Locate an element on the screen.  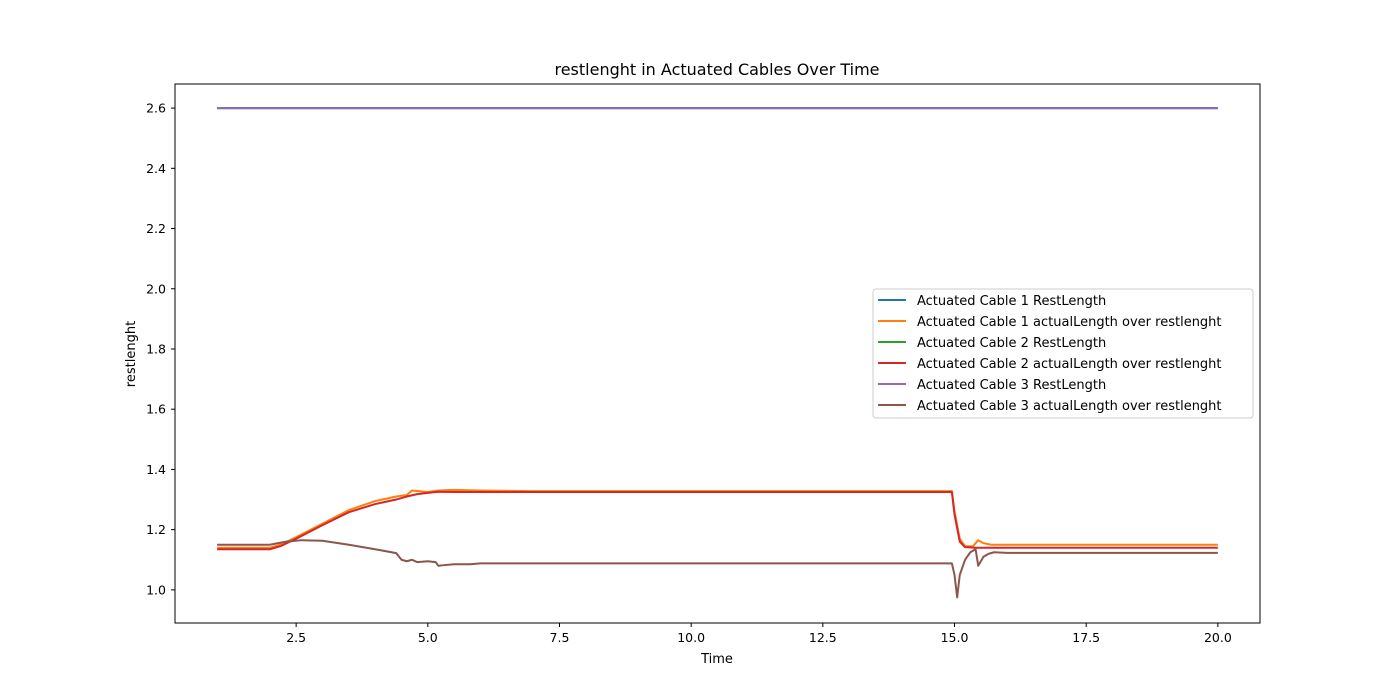
y-tick-label: 2.6 is located at coordinates (156, 108).